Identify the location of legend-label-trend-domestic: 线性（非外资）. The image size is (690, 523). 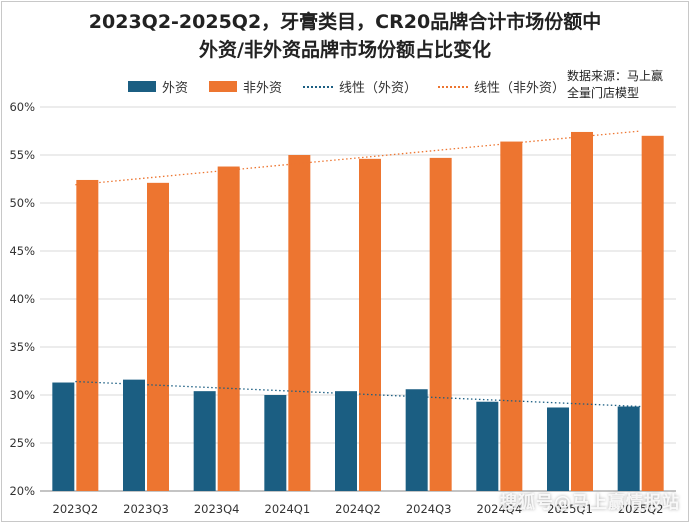
(520, 88).